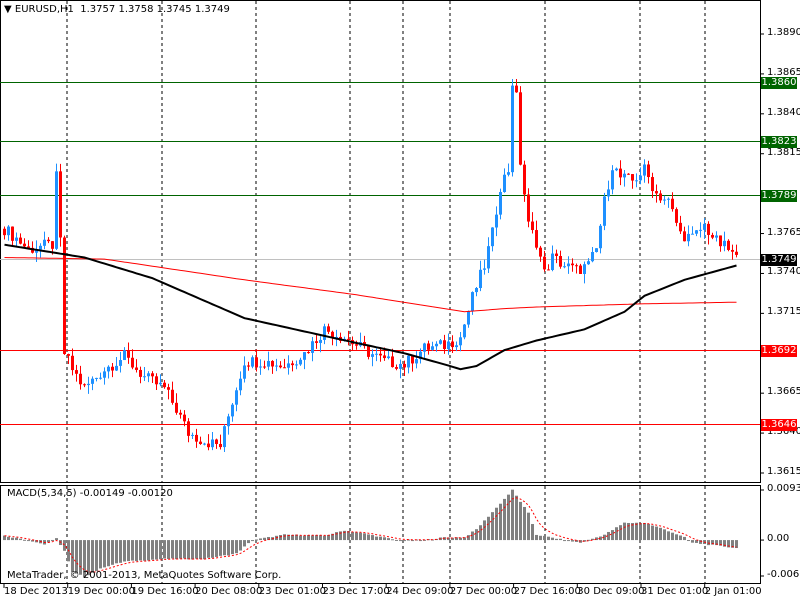 The image size is (800, 600). What do you see at coordinates (229, 591) in the screenshot?
I see `time-label: 20 Dec 08:00` at bounding box center [229, 591].